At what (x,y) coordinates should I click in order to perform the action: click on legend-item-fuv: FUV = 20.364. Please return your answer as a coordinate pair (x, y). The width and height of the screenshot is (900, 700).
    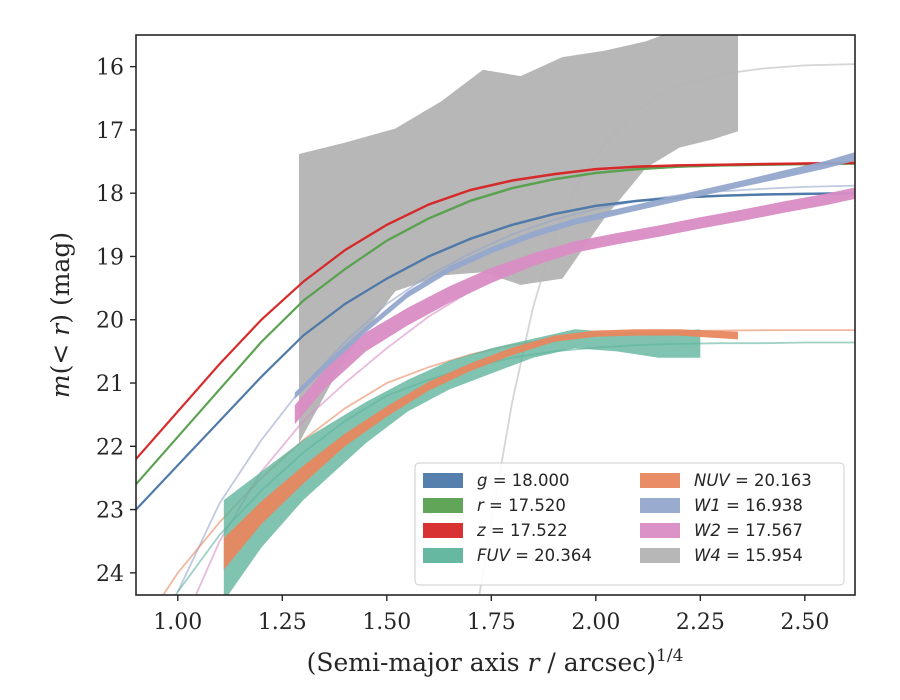
    Looking at the image, I should click on (507, 555).